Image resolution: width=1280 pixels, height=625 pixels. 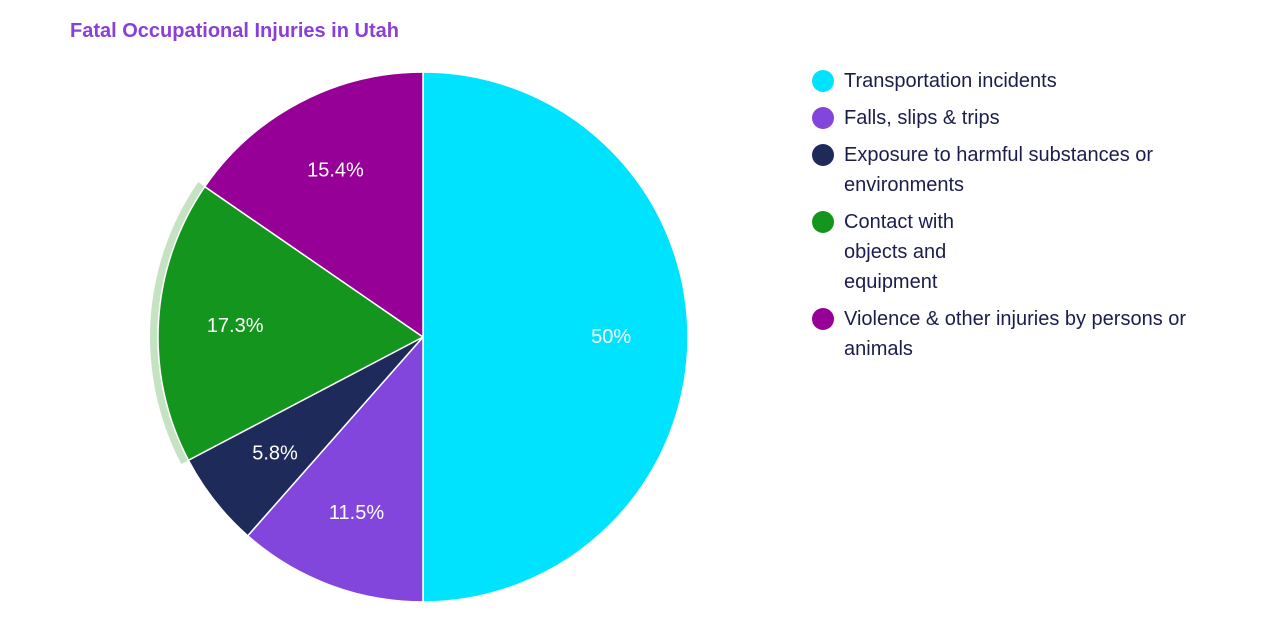 I want to click on slice-label-contact-with-objects-and-equipment: 17.3%, so click(x=235, y=326).